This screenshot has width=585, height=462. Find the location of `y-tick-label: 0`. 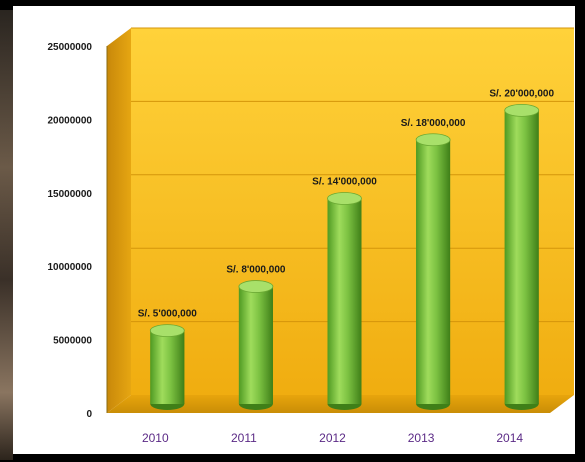

y-tick-label: 0 is located at coordinates (89, 414).